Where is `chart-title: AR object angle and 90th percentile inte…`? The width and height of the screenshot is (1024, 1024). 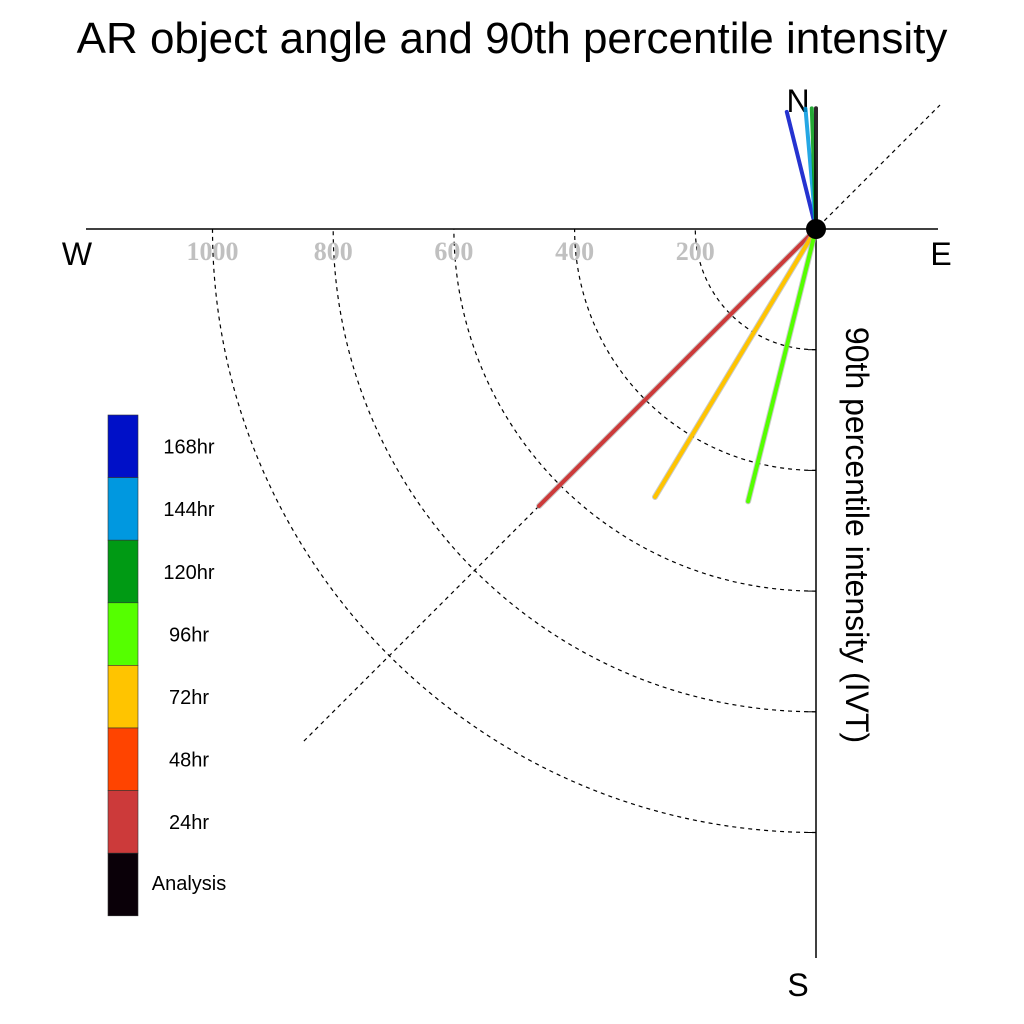
chart-title: AR object angle and 90th percentile inte… is located at coordinates (512, 38).